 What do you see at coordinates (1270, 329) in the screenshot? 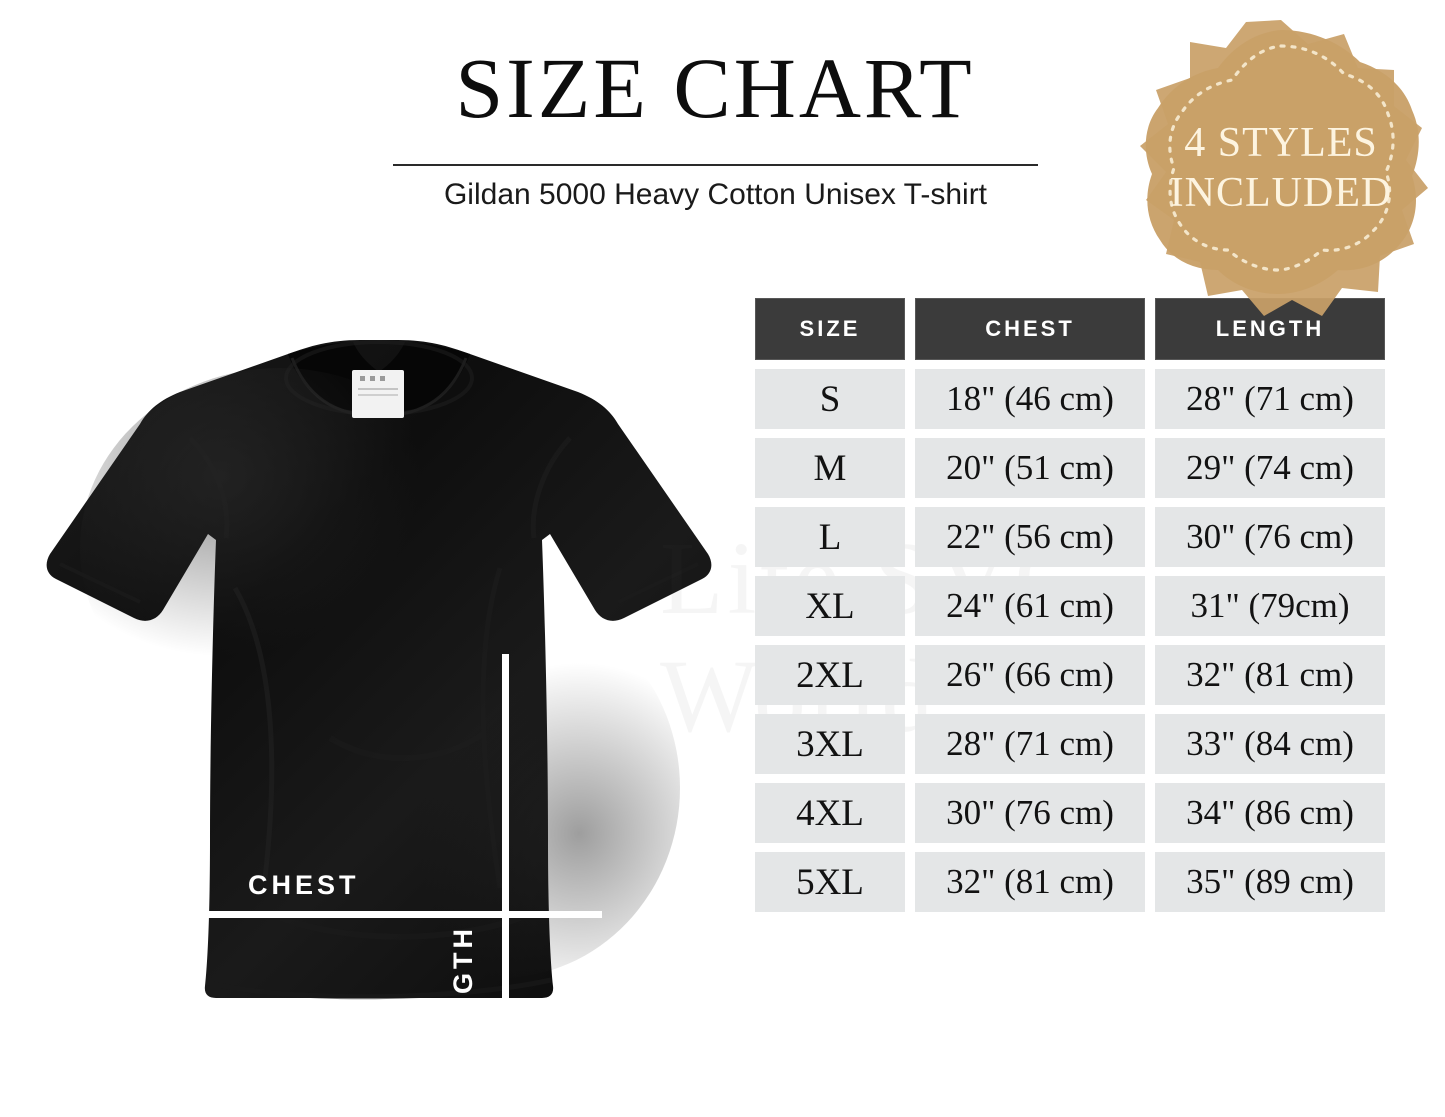
I see `column-header-length: LENGTH` at bounding box center [1270, 329].